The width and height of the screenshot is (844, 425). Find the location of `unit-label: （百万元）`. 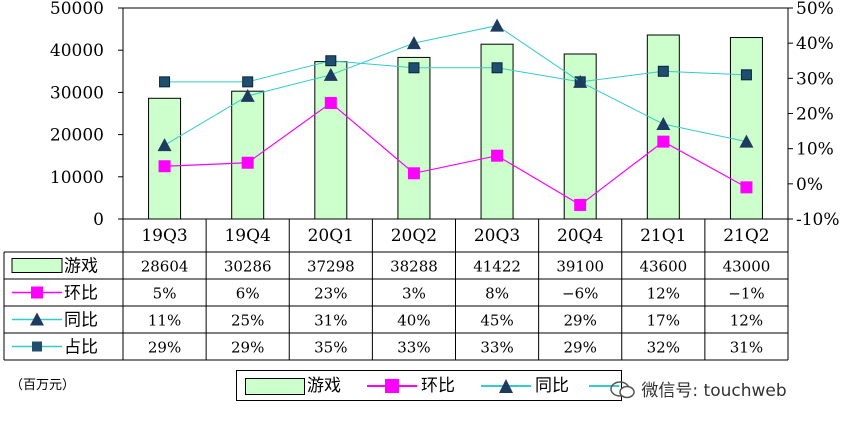

unit-label: （百万元） is located at coordinates (43, 385).